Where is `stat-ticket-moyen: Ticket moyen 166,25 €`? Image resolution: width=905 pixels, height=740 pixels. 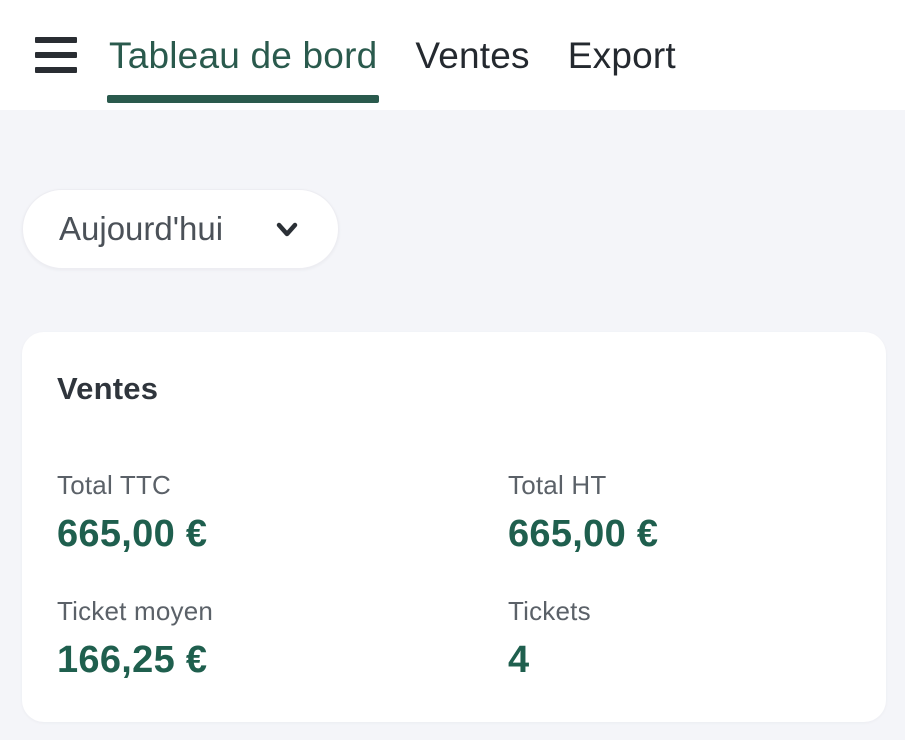 stat-ticket-moyen: Ticket moyen 166,25 € is located at coordinates (282, 639).